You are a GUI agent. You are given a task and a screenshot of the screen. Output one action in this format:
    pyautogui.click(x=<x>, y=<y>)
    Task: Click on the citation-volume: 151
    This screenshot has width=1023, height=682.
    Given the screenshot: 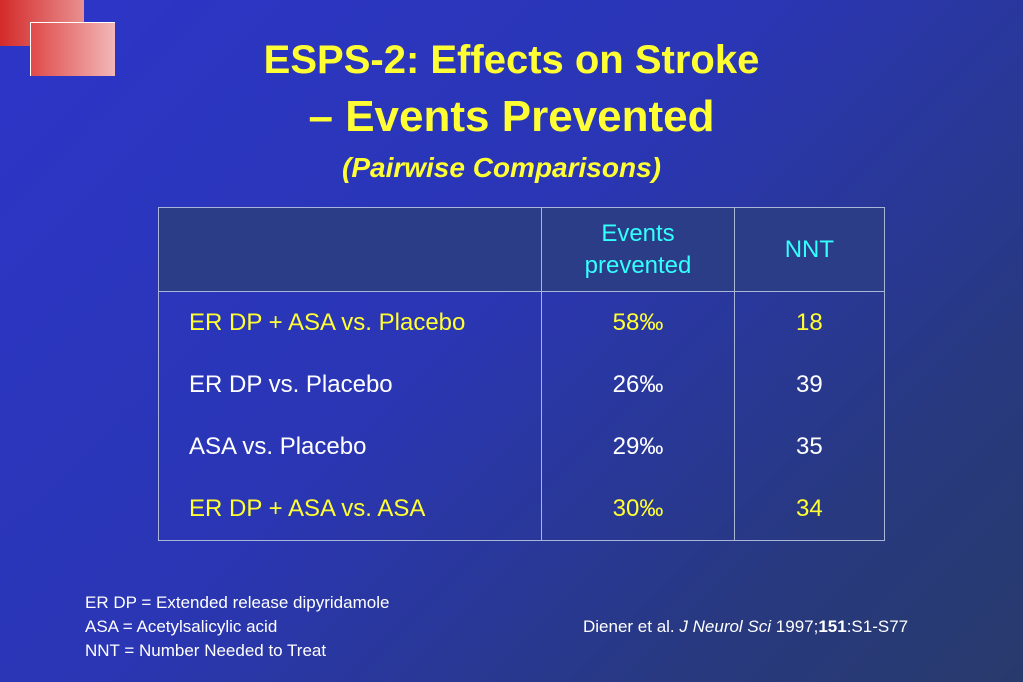 What is the action you would take?
    pyautogui.click(x=832, y=626)
    